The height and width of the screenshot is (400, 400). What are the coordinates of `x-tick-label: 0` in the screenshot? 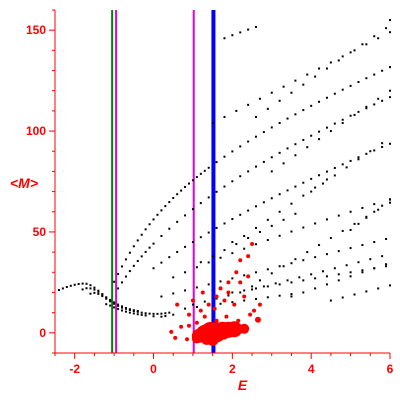 It's located at (153, 369).